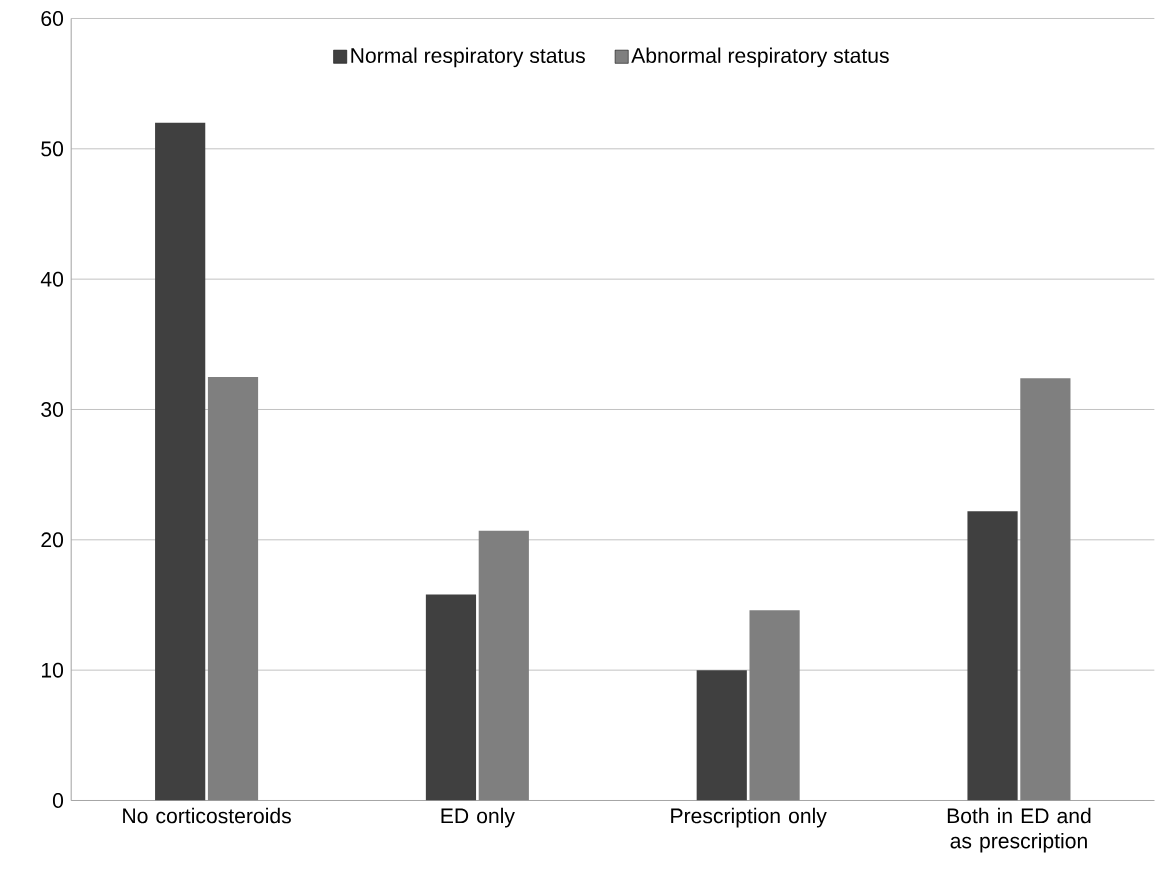 This screenshot has width=1157, height=881. I want to click on y-tick-label: 30, so click(52, 409).